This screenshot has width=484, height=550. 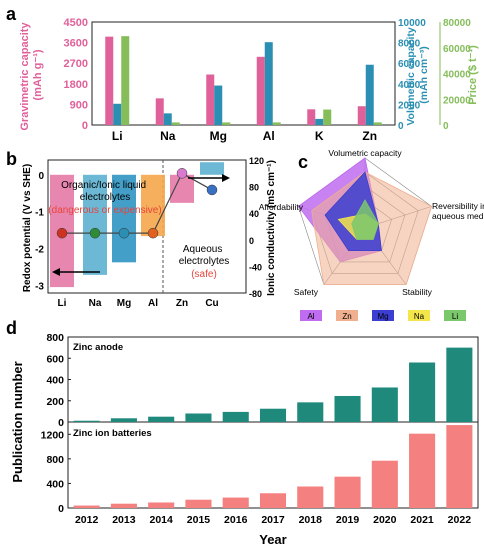 I want to click on panel-a-right2-ticks: 0 20000 40000 60000 80000, so click(x=457, y=75).